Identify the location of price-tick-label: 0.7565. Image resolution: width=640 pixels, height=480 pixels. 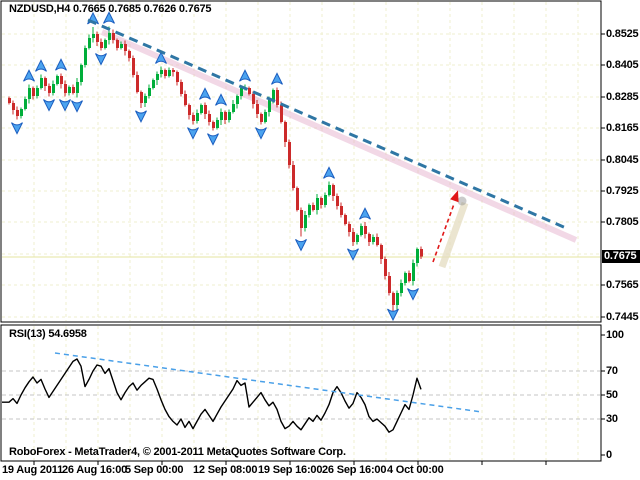
(622, 285).